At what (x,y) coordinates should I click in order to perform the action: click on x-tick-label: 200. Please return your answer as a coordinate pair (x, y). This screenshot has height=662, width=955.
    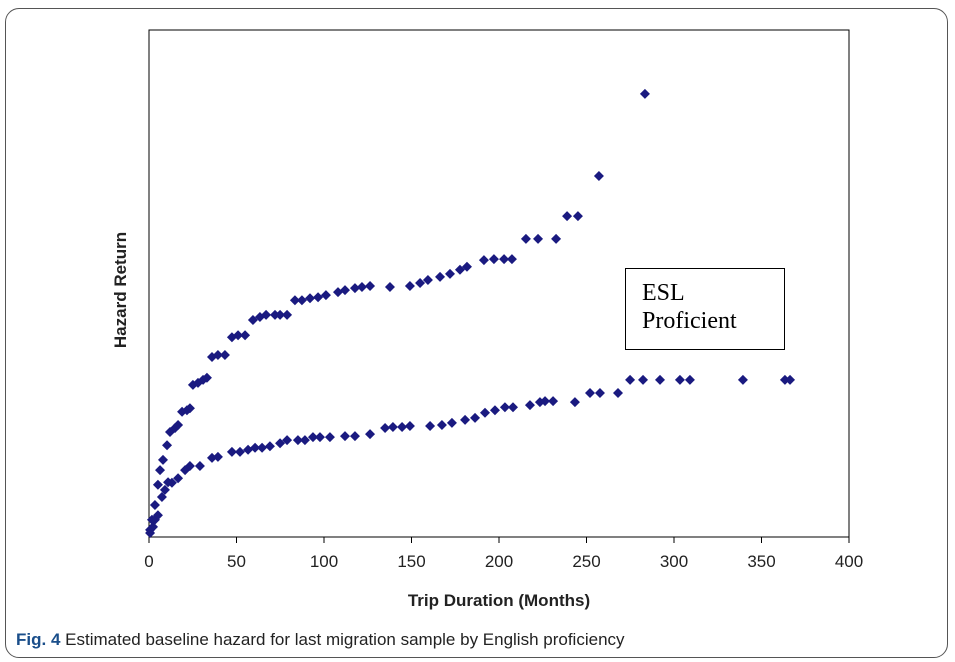
    Looking at the image, I should click on (499, 561).